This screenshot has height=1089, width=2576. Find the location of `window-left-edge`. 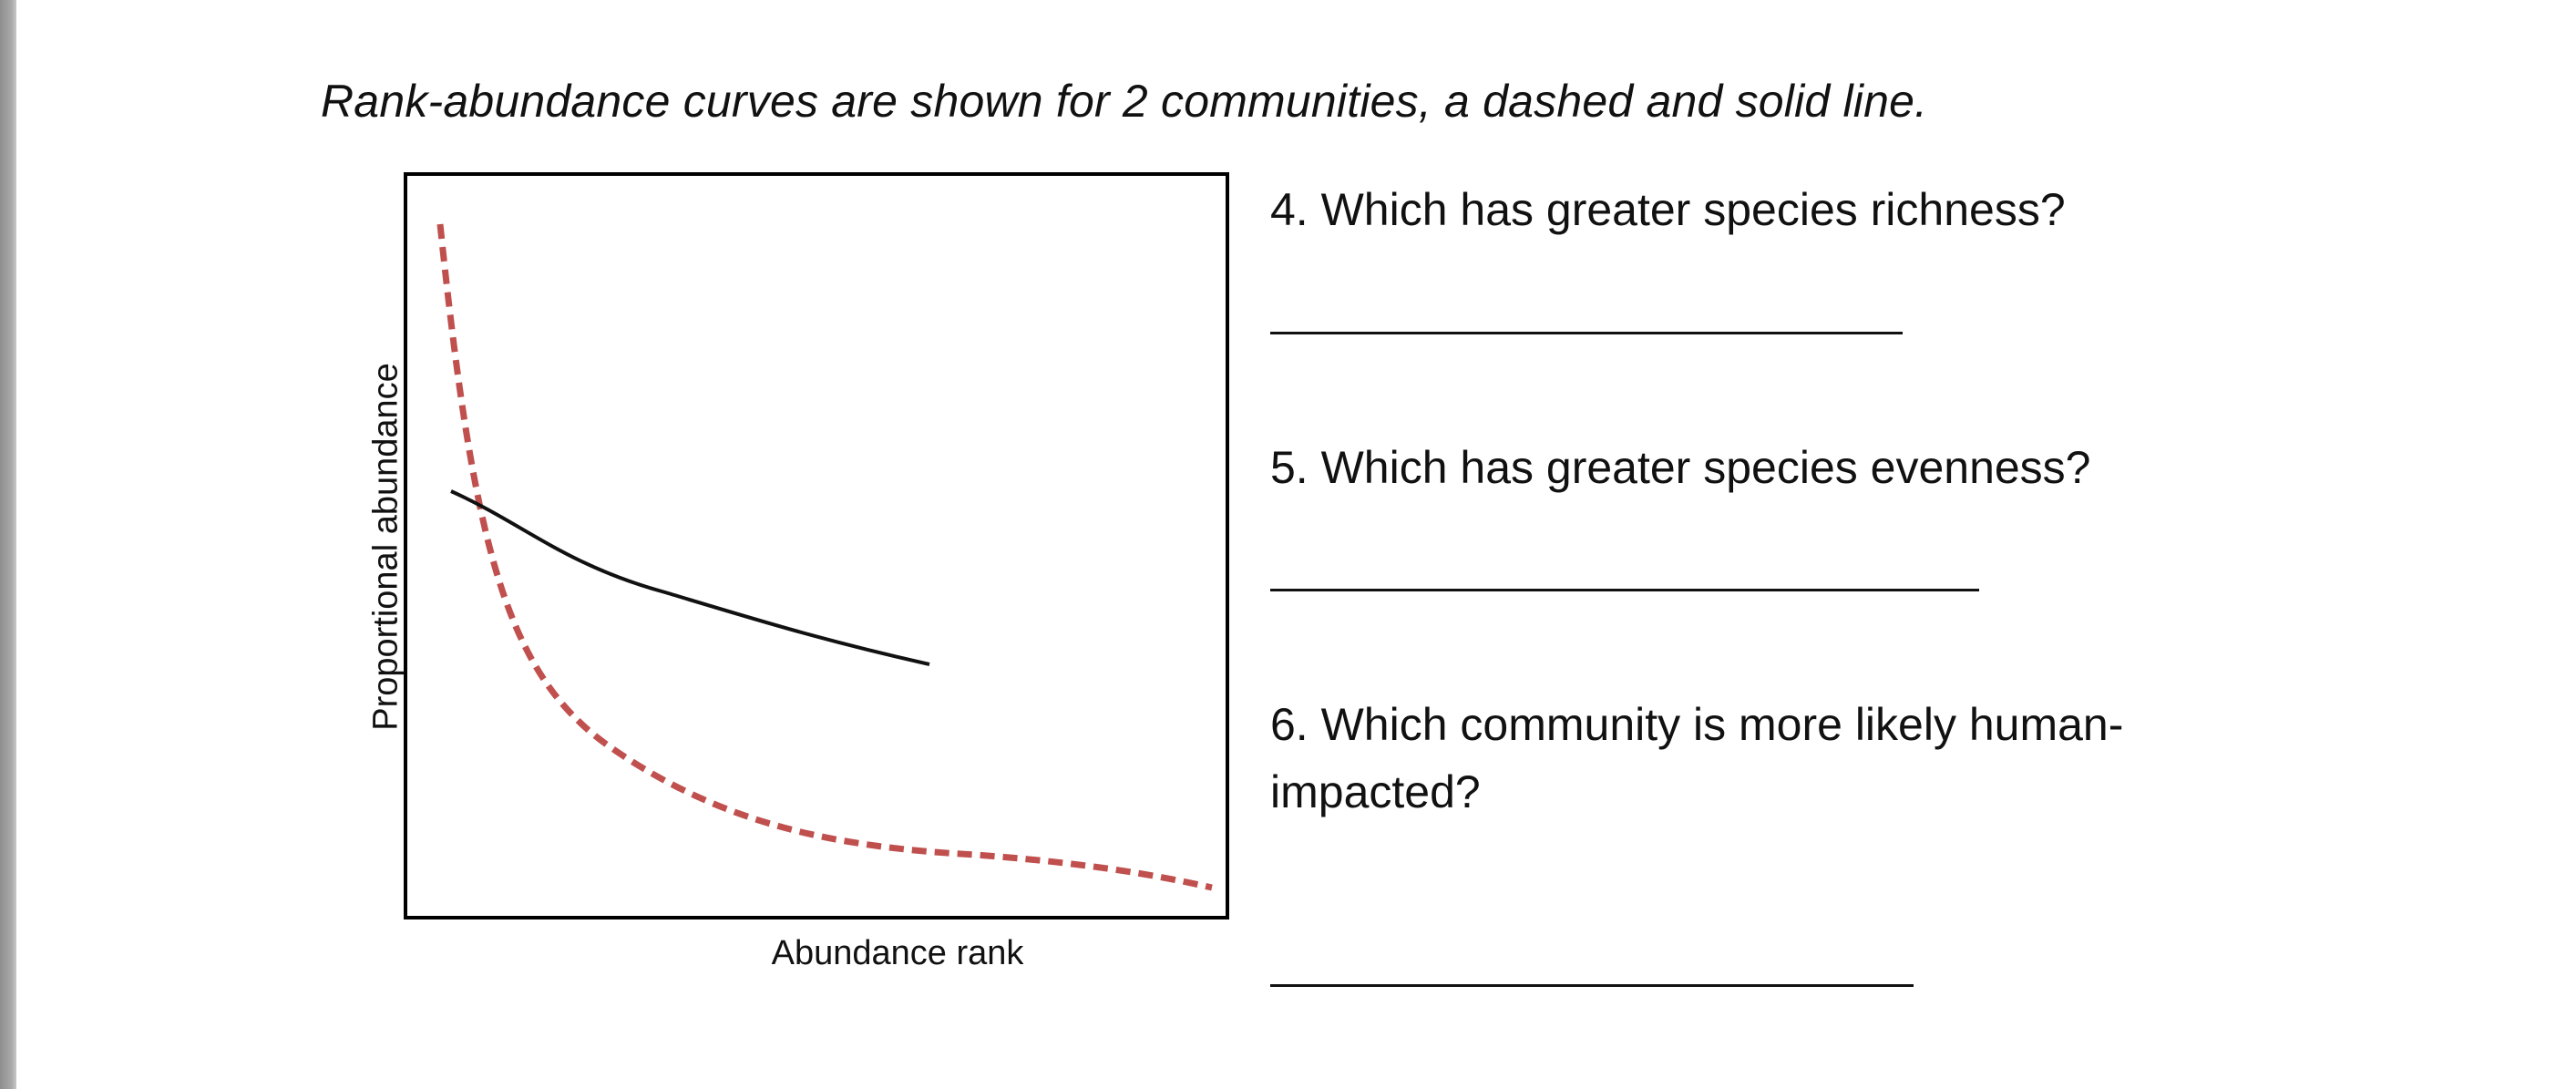

window-left-edge is located at coordinates (8, 544).